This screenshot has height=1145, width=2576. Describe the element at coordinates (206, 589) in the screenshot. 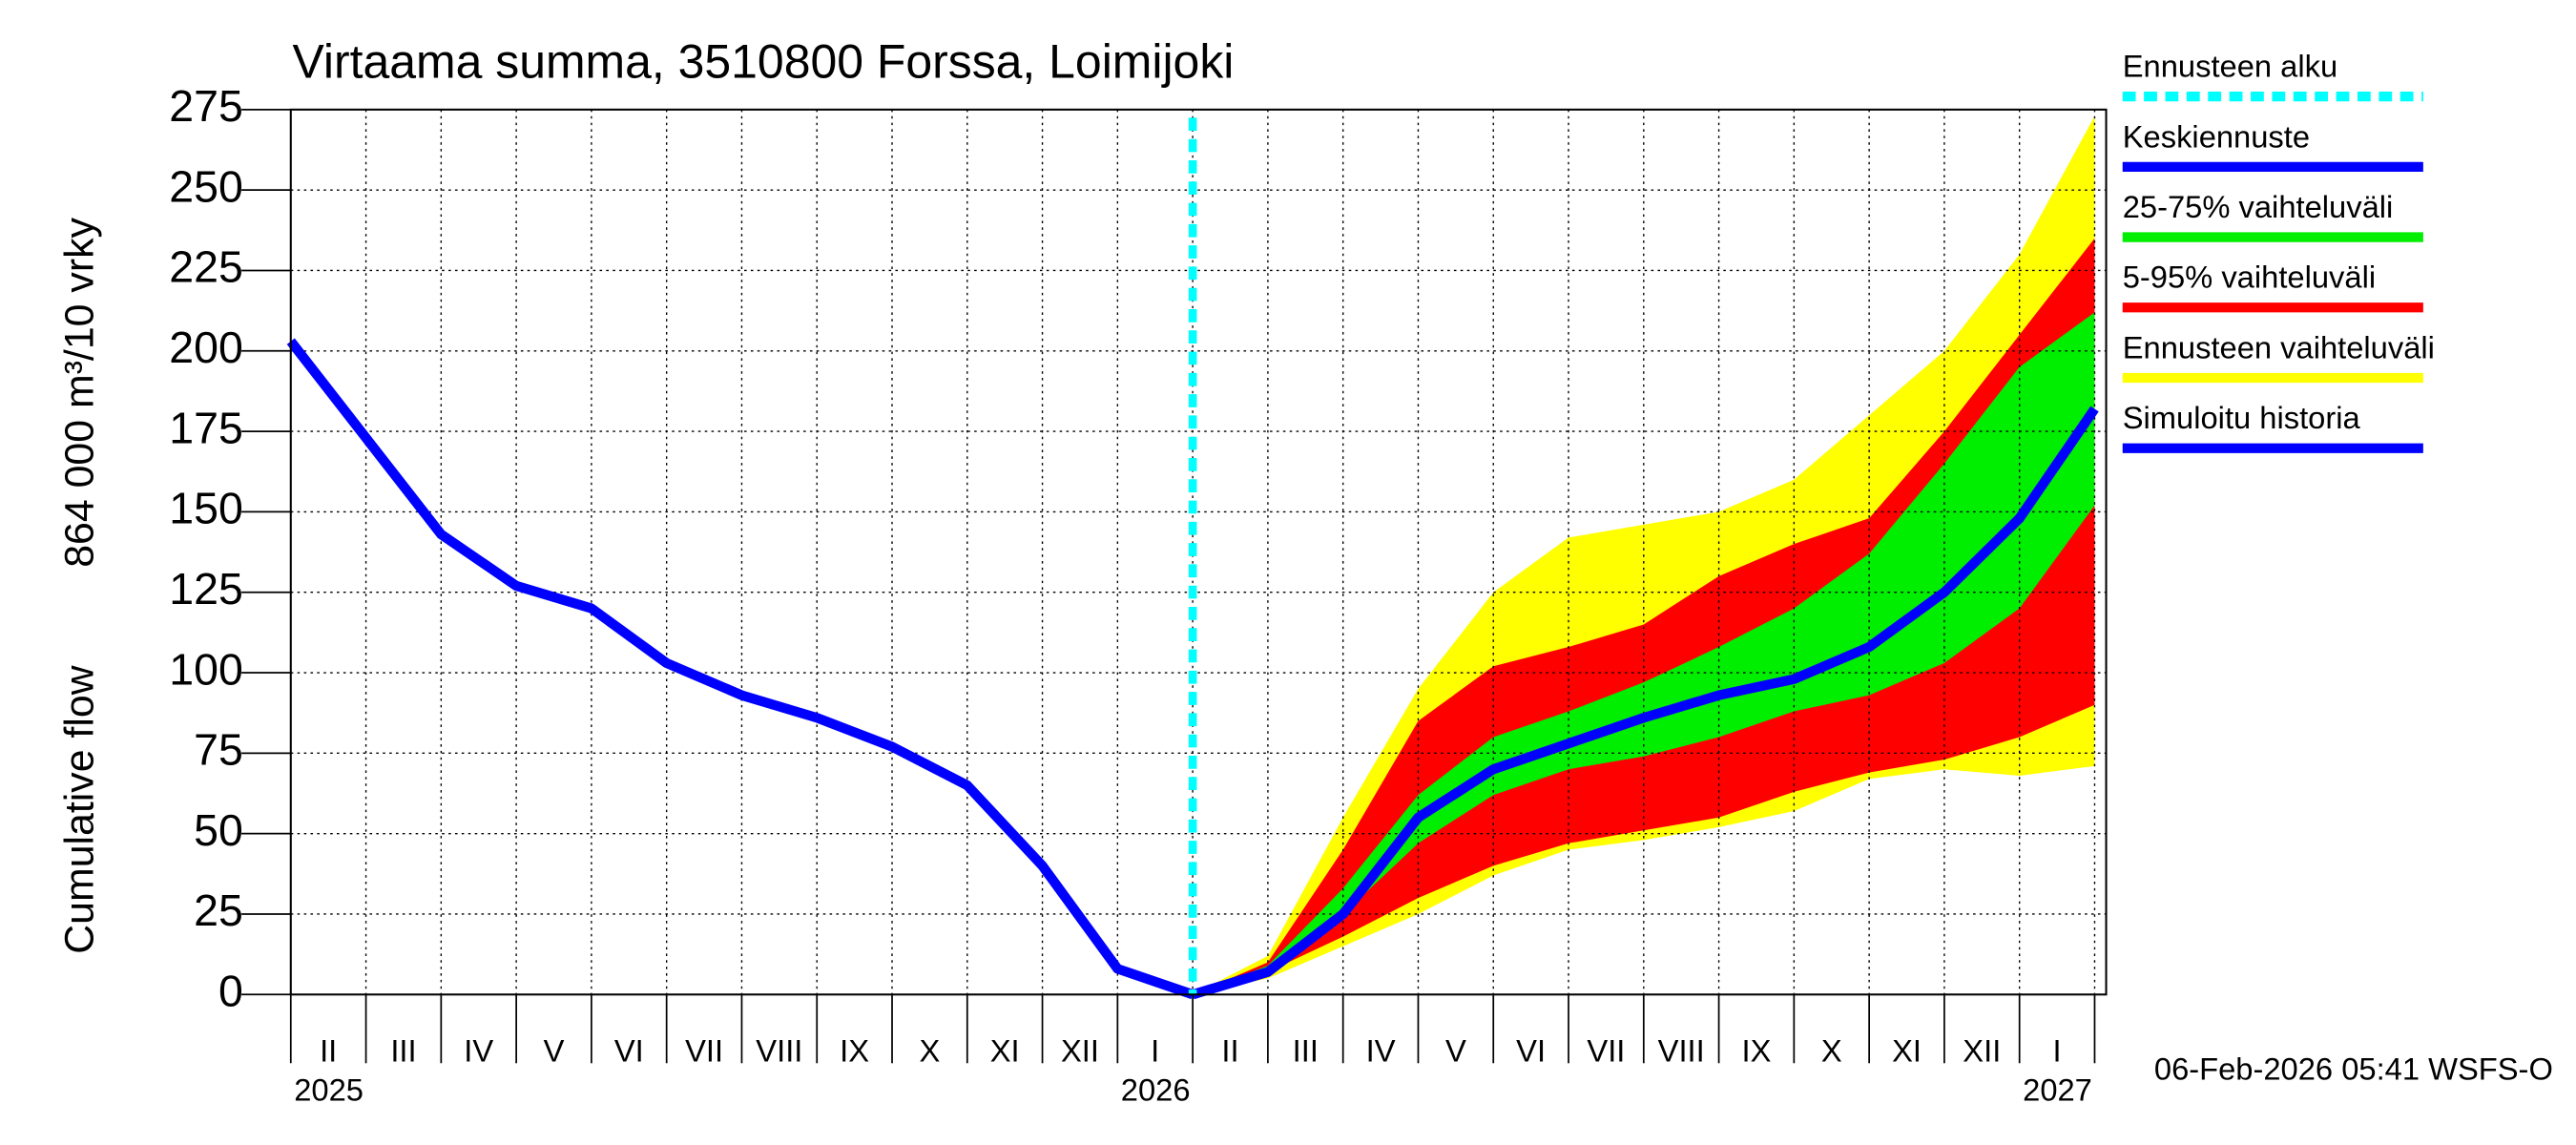

I see `y-tick-label: 125` at that location.